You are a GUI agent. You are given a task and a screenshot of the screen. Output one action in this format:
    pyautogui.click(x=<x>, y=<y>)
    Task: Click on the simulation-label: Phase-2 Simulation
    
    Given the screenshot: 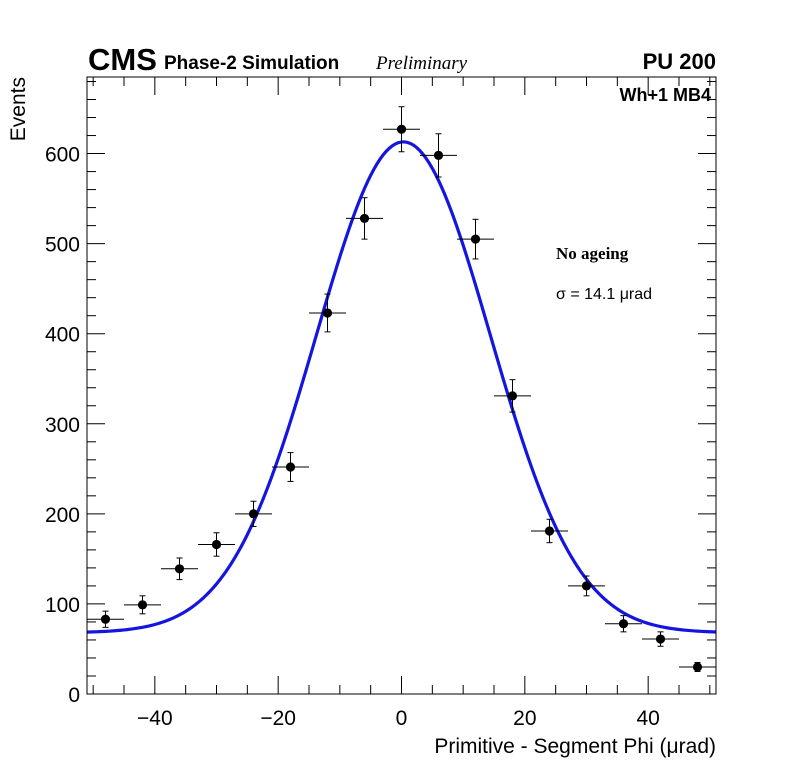 What is the action you would take?
    pyautogui.click(x=251, y=63)
    